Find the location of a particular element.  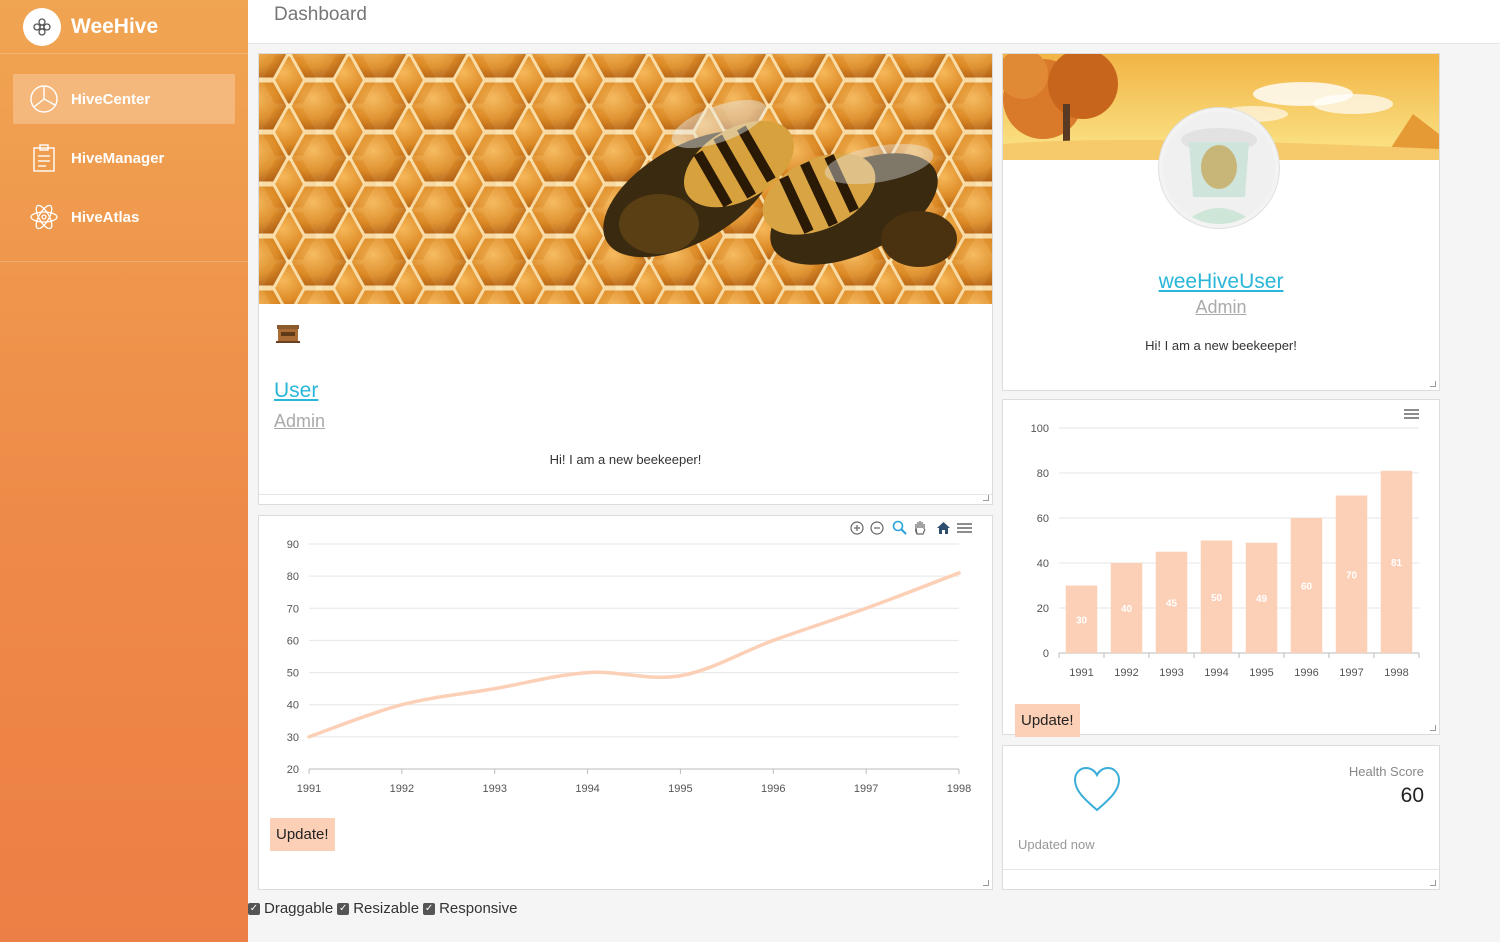

y-tick-label: 0 is located at coordinates (1046, 654).